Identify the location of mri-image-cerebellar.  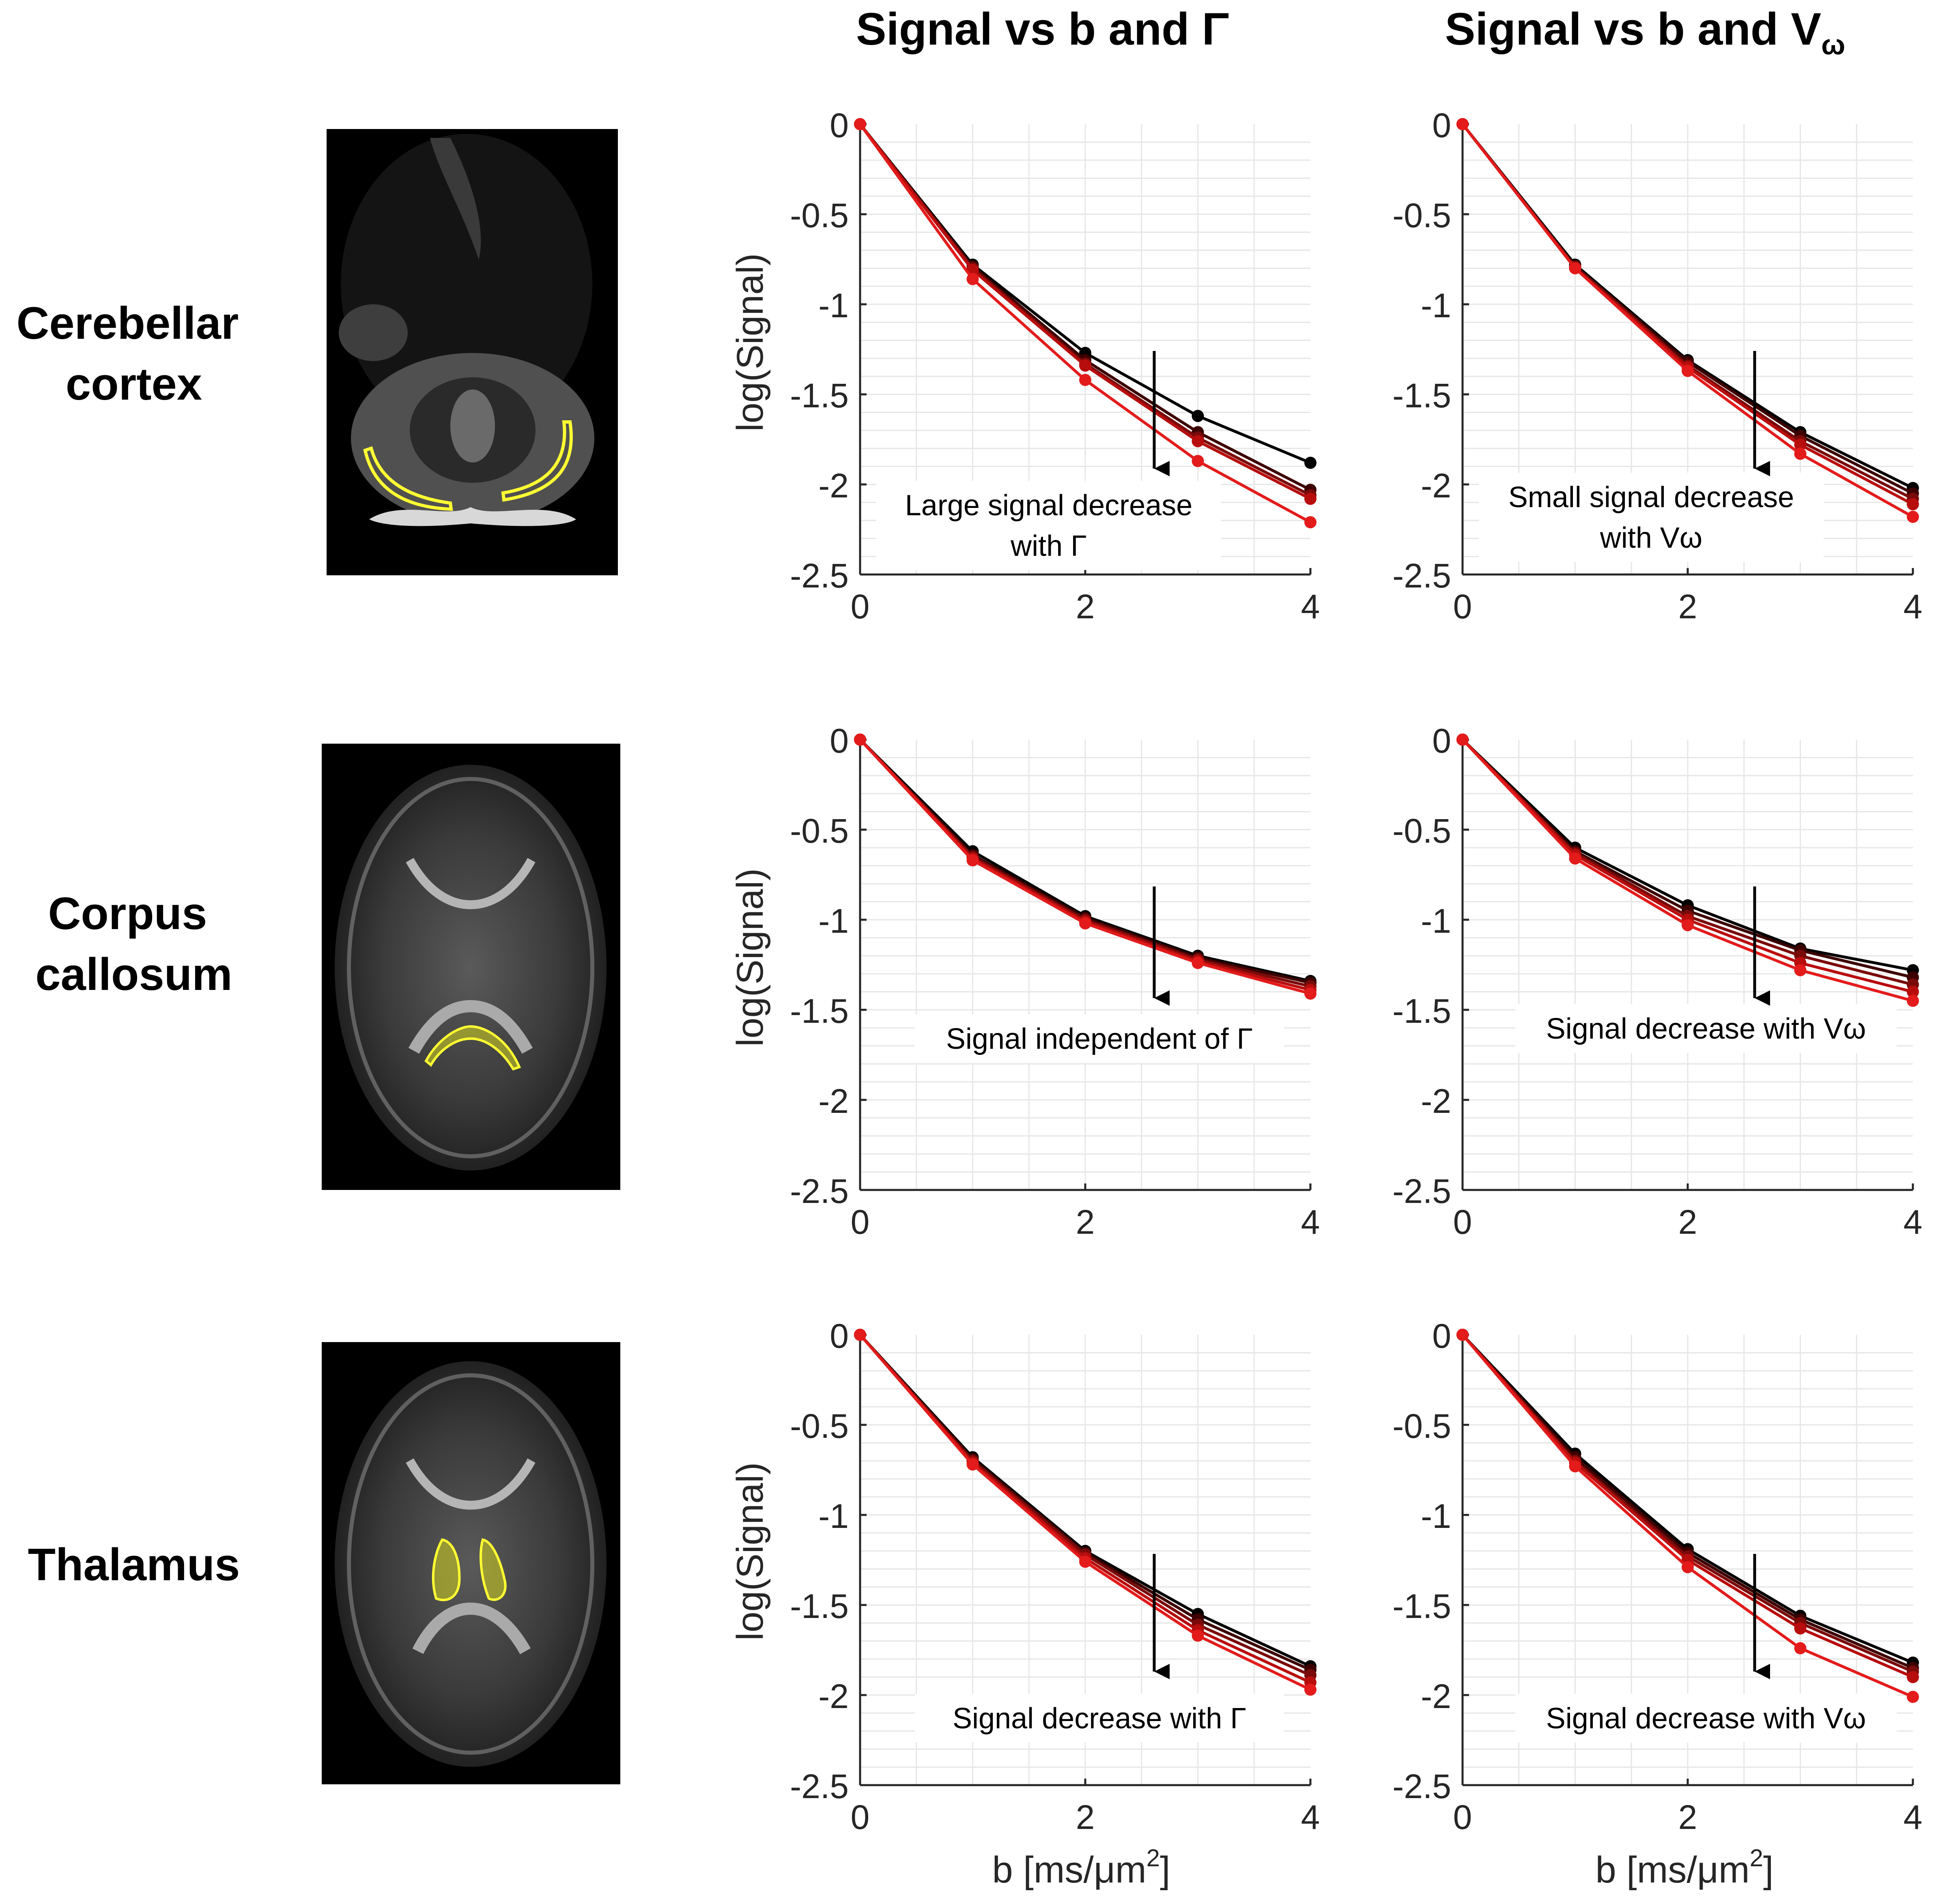
(473, 352).